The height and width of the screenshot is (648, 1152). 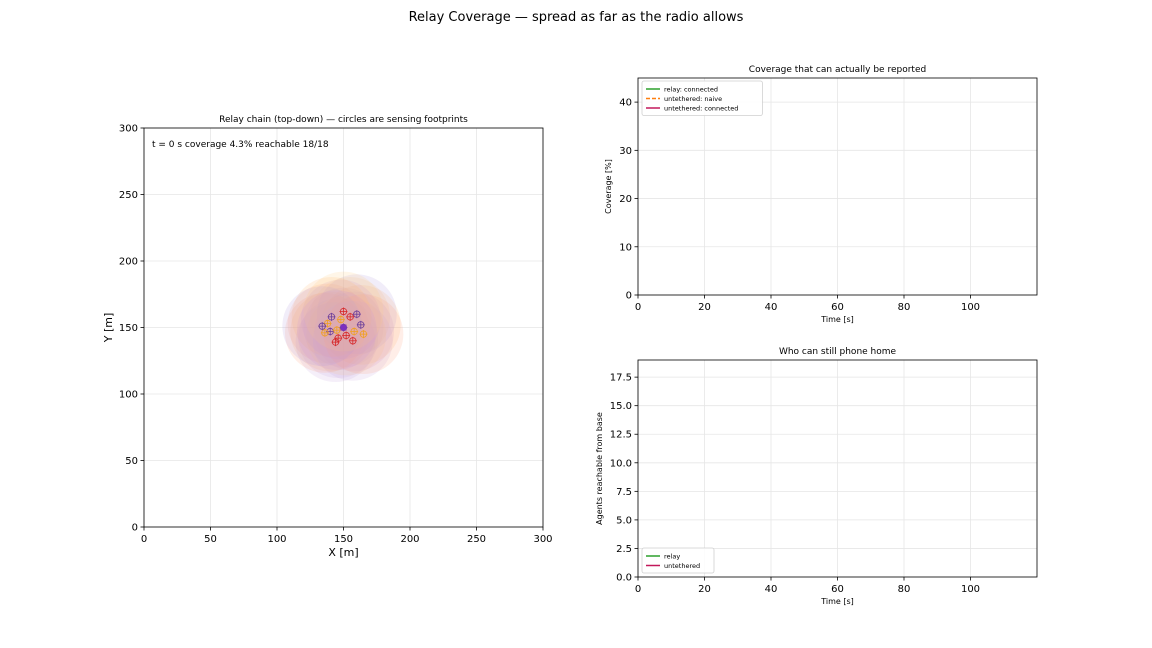 What do you see at coordinates (621, 378) in the screenshot?
I see `y-tick-label: 17.5` at bounding box center [621, 378].